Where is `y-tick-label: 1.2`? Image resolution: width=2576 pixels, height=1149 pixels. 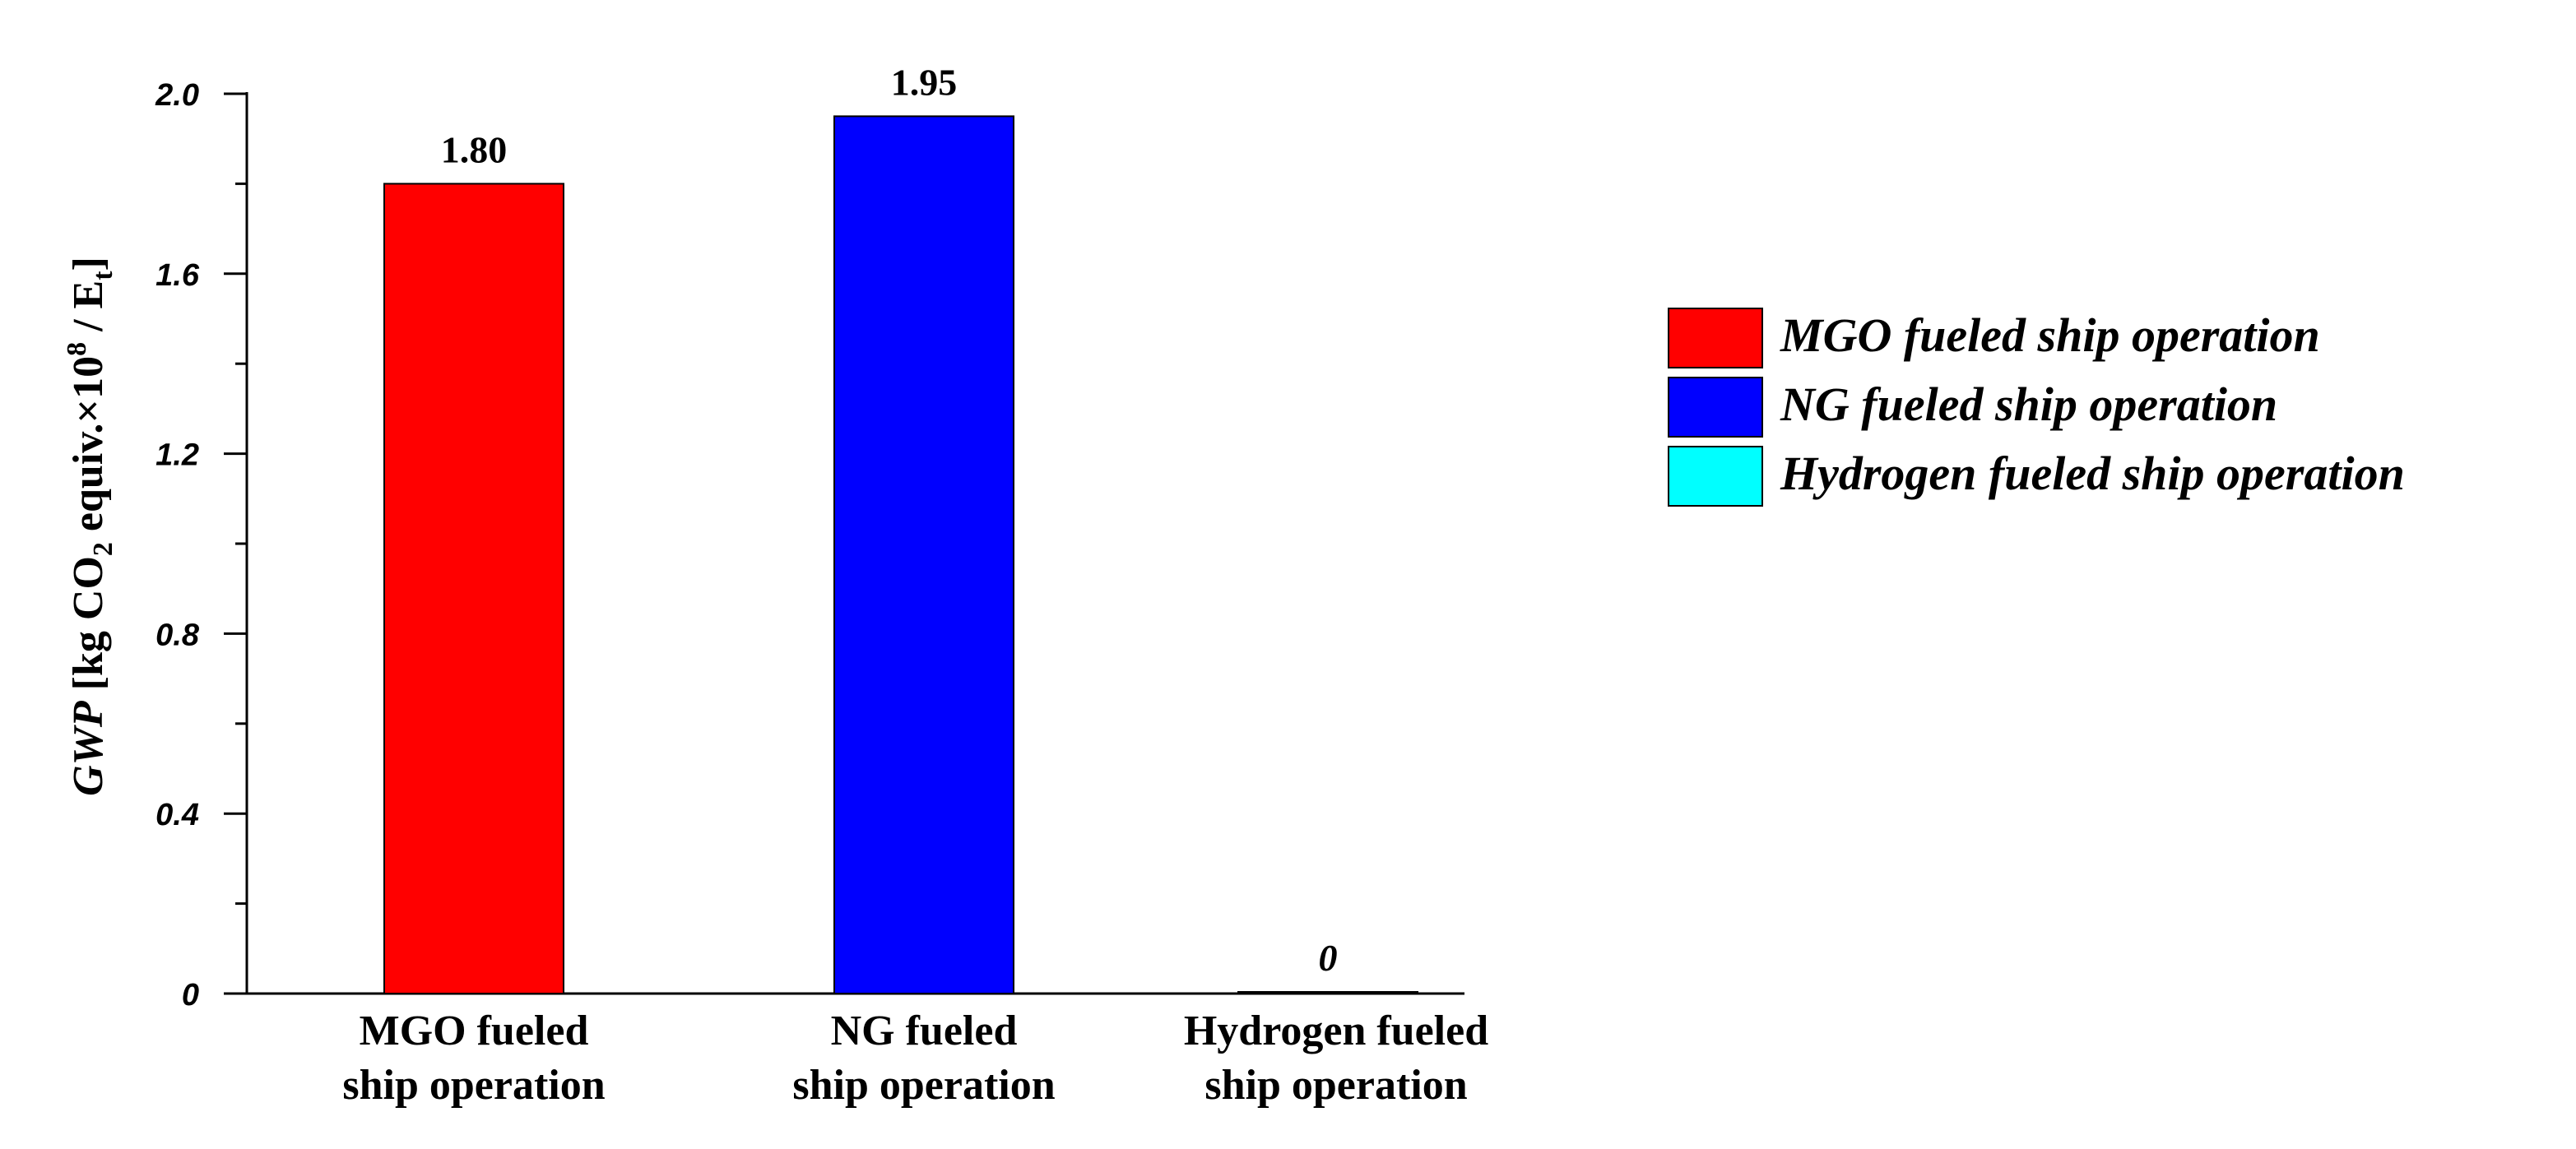
y-tick-label: 1.2 is located at coordinates (177, 455).